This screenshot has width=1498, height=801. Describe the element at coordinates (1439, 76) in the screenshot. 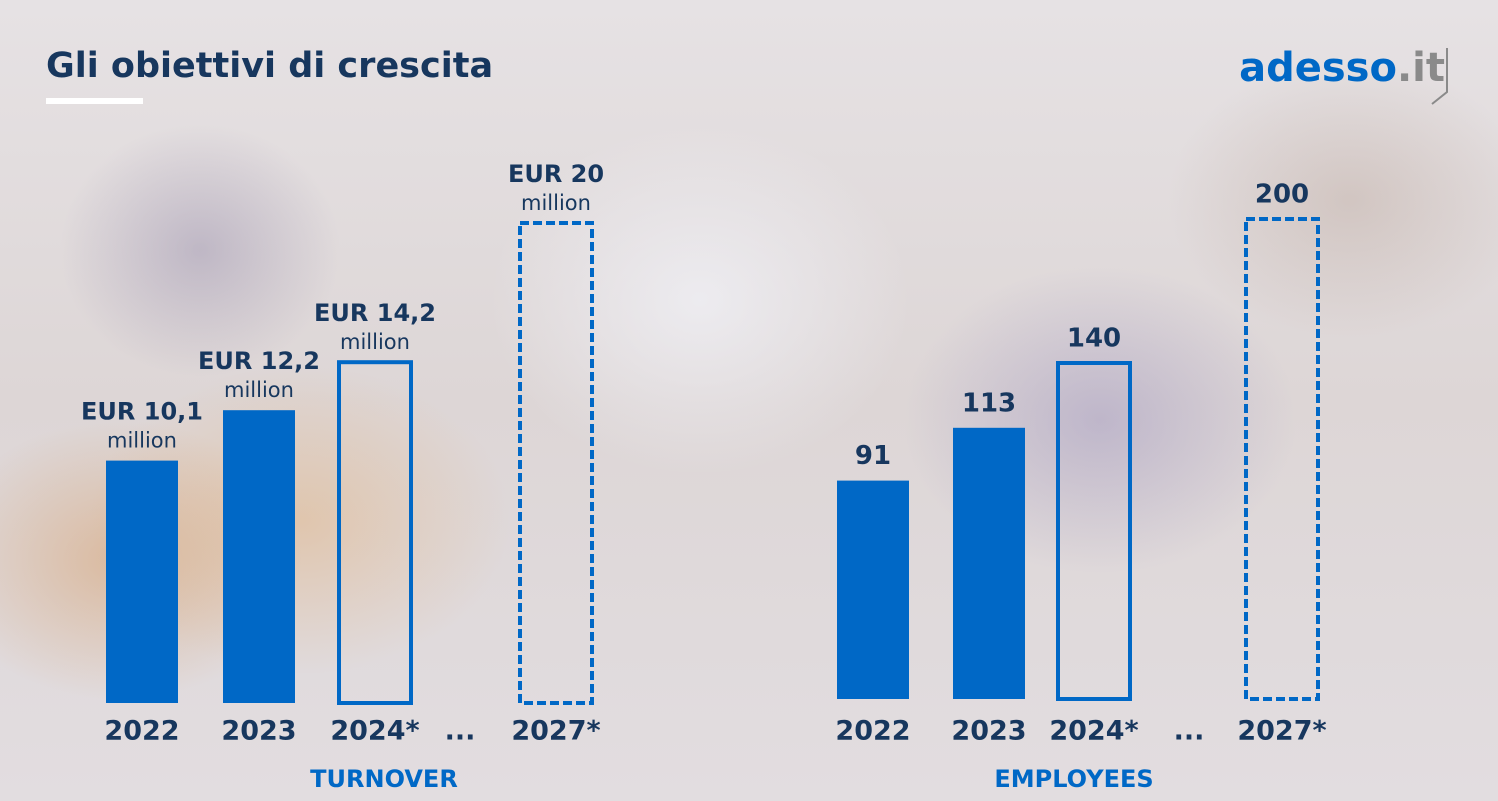

I see `logo-mark` at that location.